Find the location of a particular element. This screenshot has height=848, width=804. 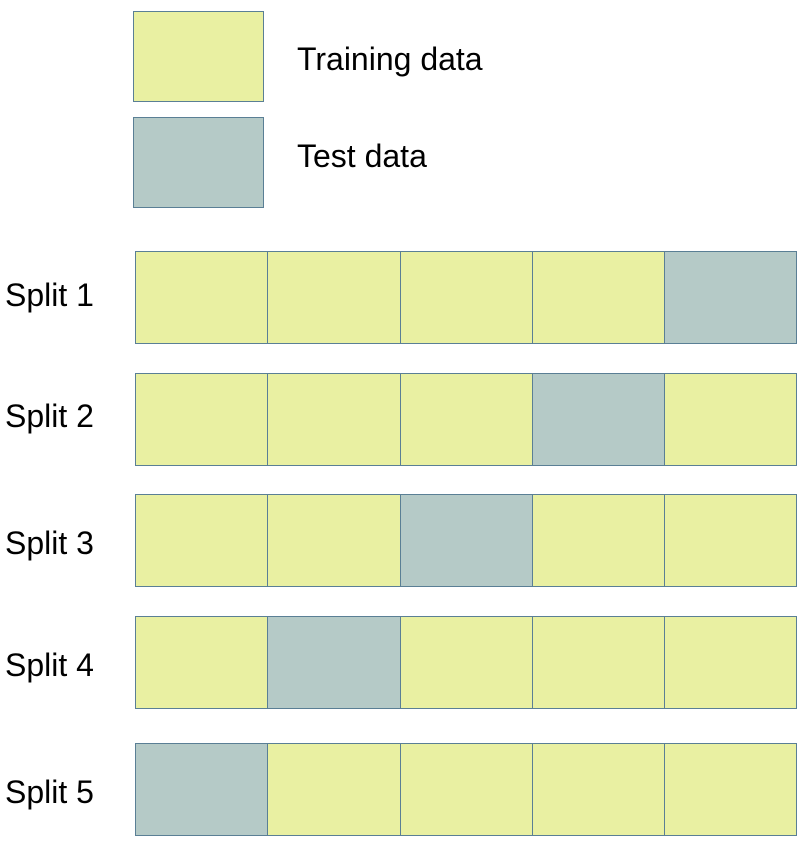

split-label: Split 5 is located at coordinates (49, 792).